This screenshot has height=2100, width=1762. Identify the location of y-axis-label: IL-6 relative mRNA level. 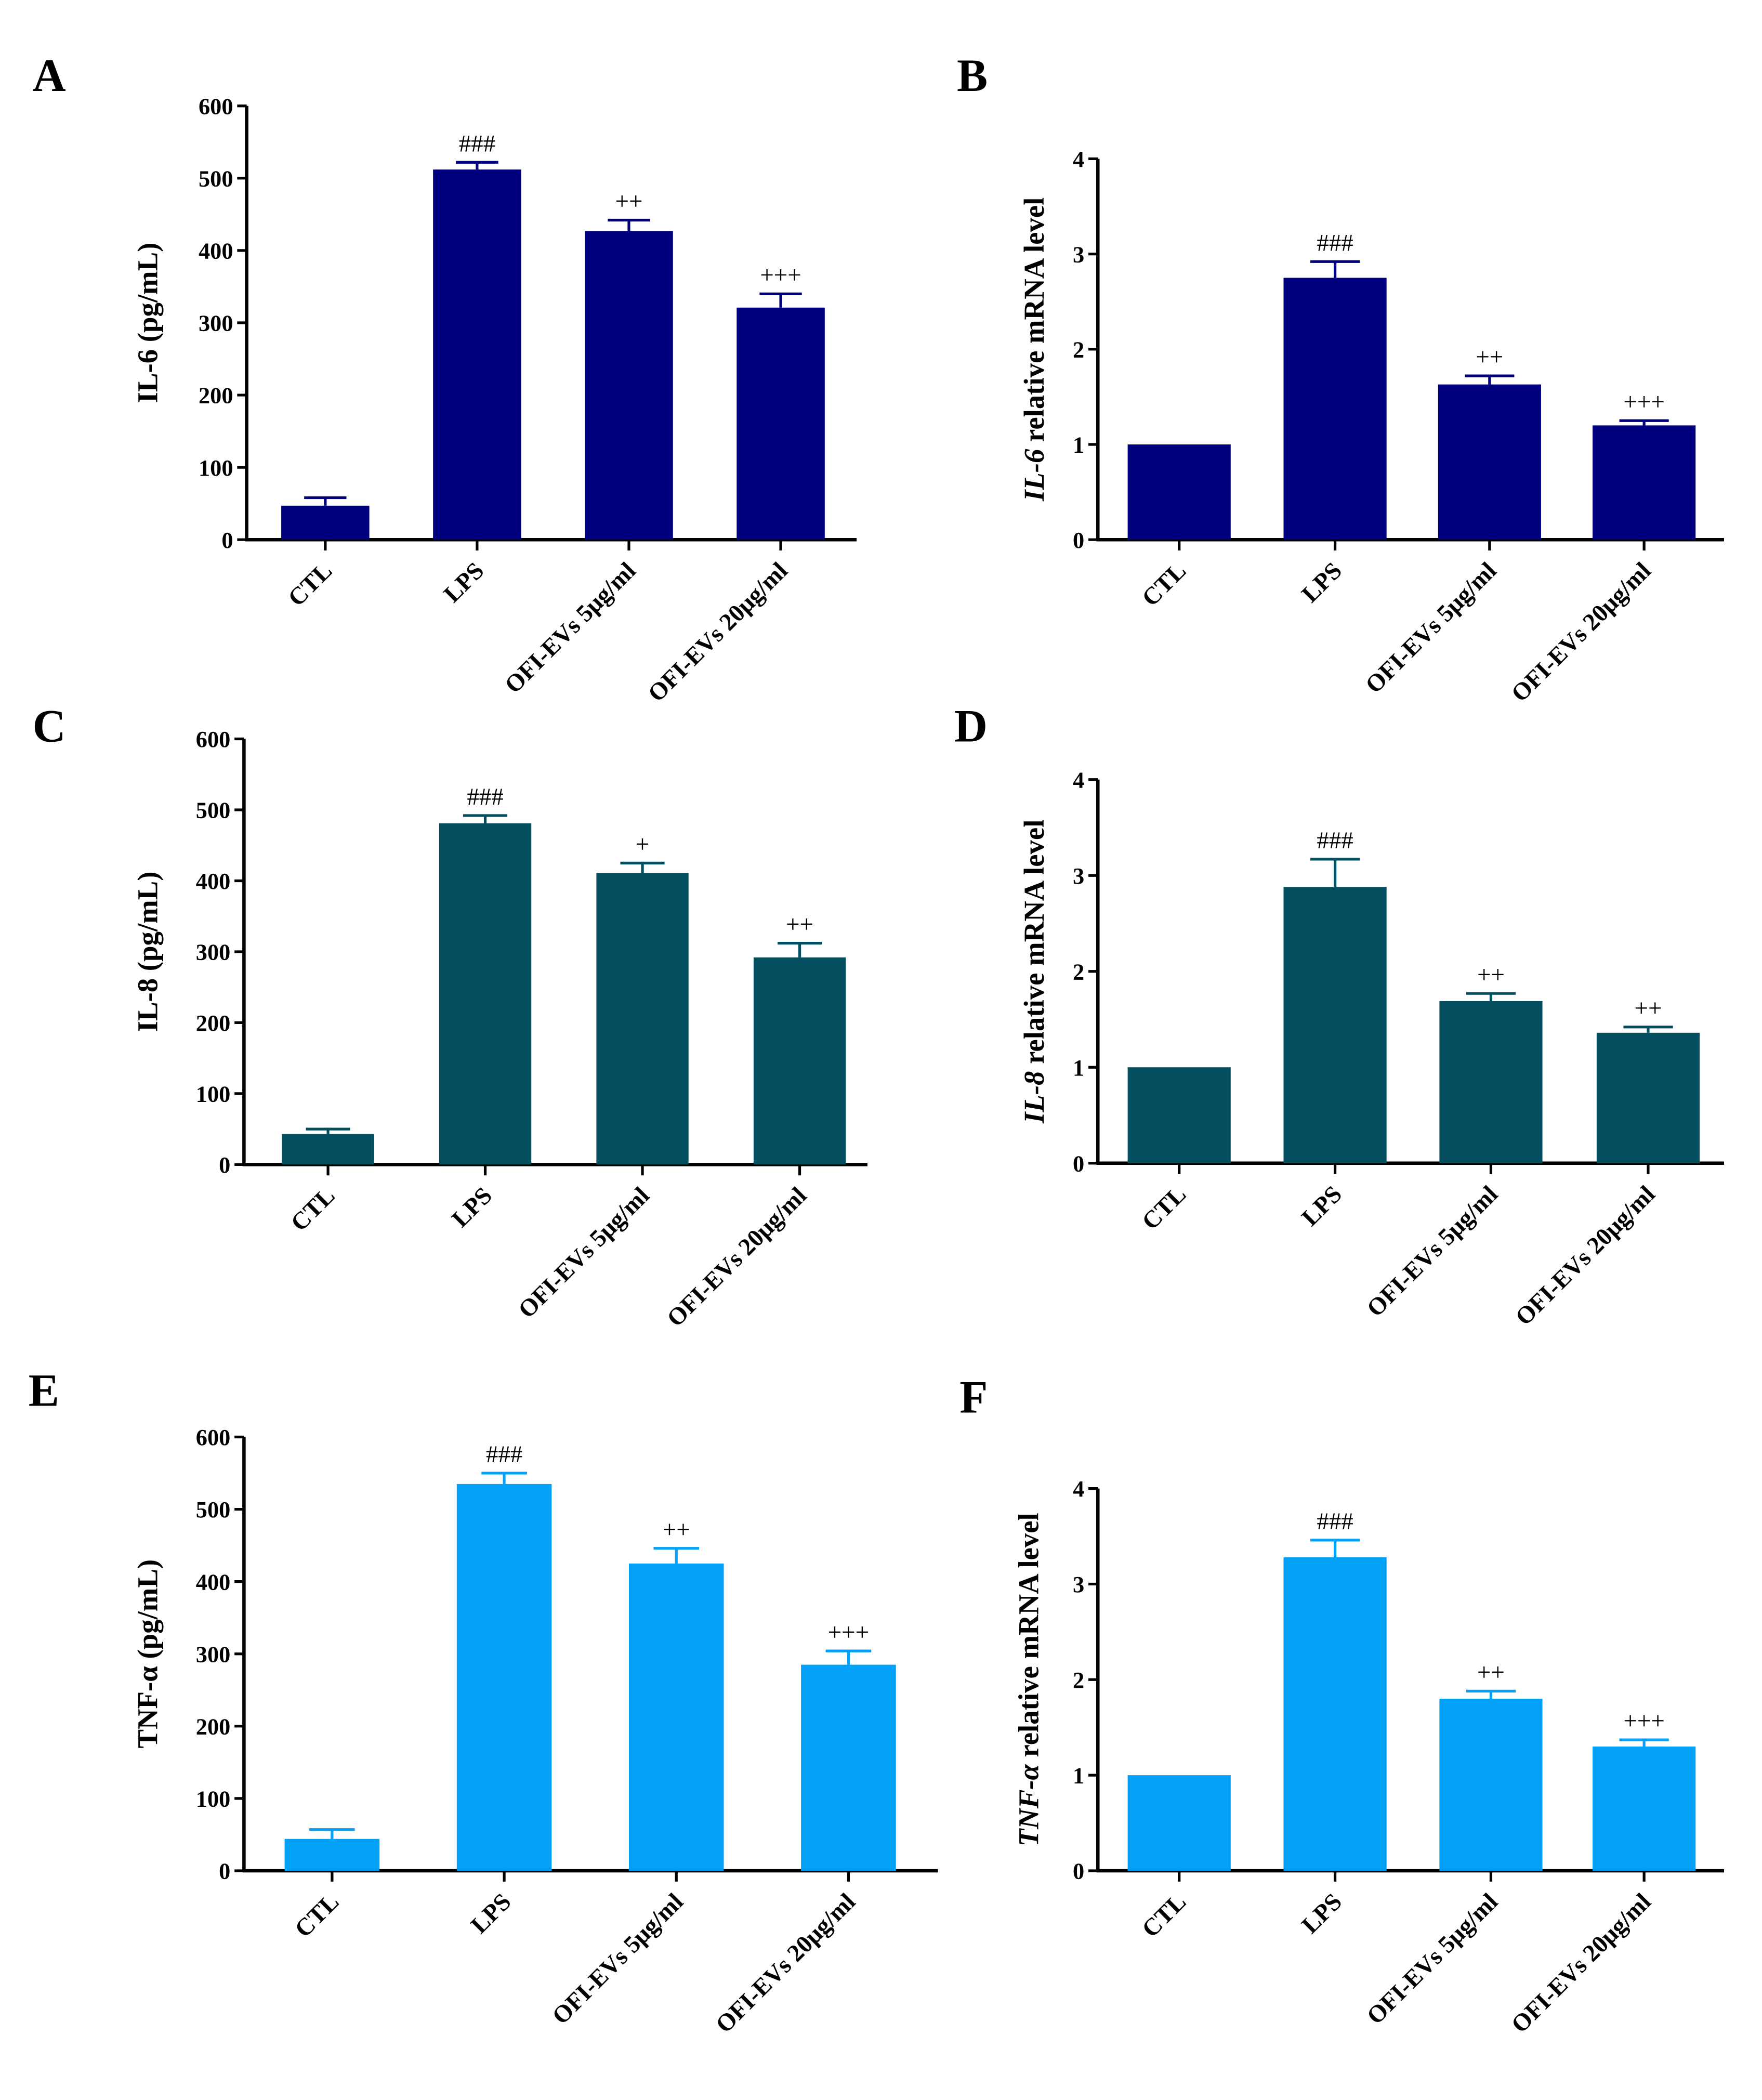
(1034, 350).